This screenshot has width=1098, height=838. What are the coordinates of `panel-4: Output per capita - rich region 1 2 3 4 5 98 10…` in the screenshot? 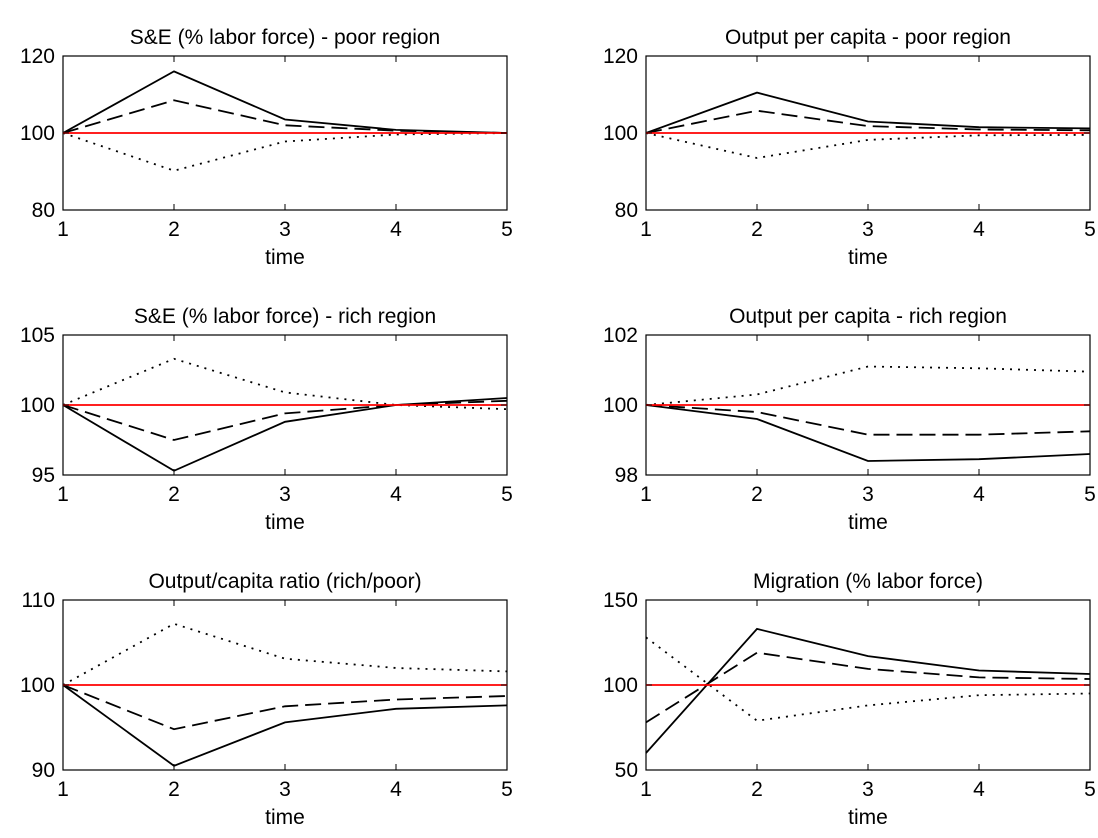 It's located at (849, 419).